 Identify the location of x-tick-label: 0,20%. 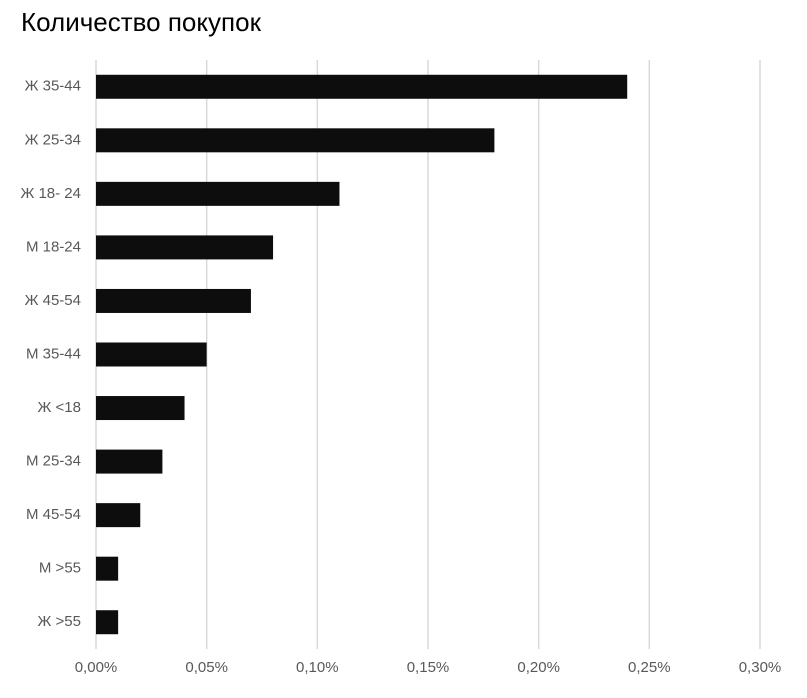
(538, 667).